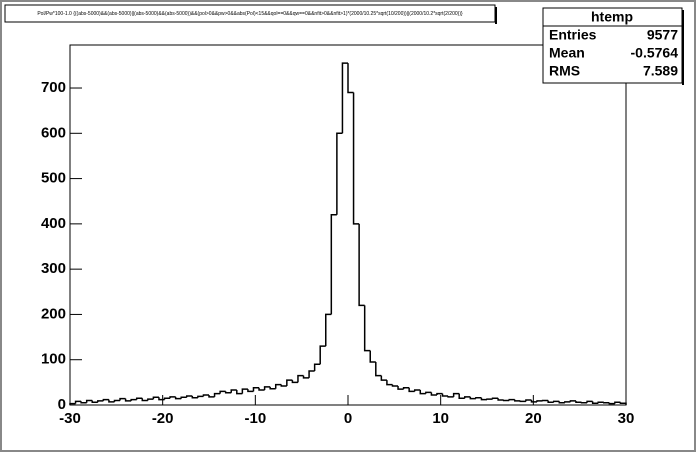  What do you see at coordinates (567, 53) in the screenshot?
I see `stats-label: Mean` at bounding box center [567, 53].